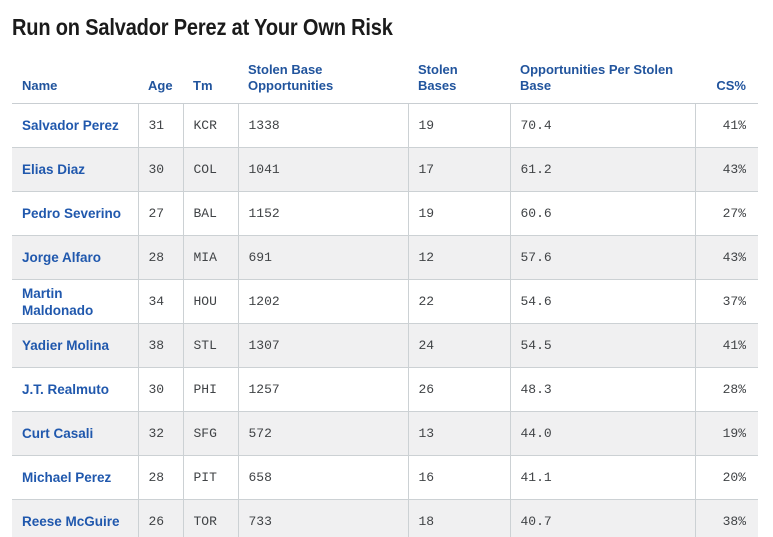  I want to click on table-row: Elias Diaz 30 COL 1041 17 61.2 43%, so click(385, 169).